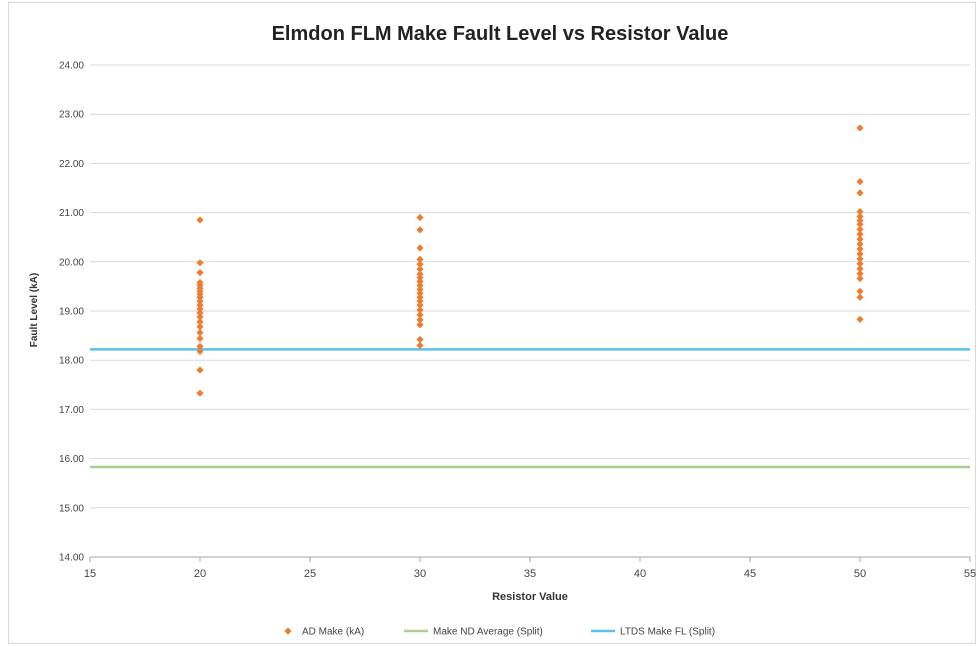 Image resolution: width=979 pixels, height=646 pixels. What do you see at coordinates (71, 361) in the screenshot?
I see `y-tick-label: 18.00` at bounding box center [71, 361].